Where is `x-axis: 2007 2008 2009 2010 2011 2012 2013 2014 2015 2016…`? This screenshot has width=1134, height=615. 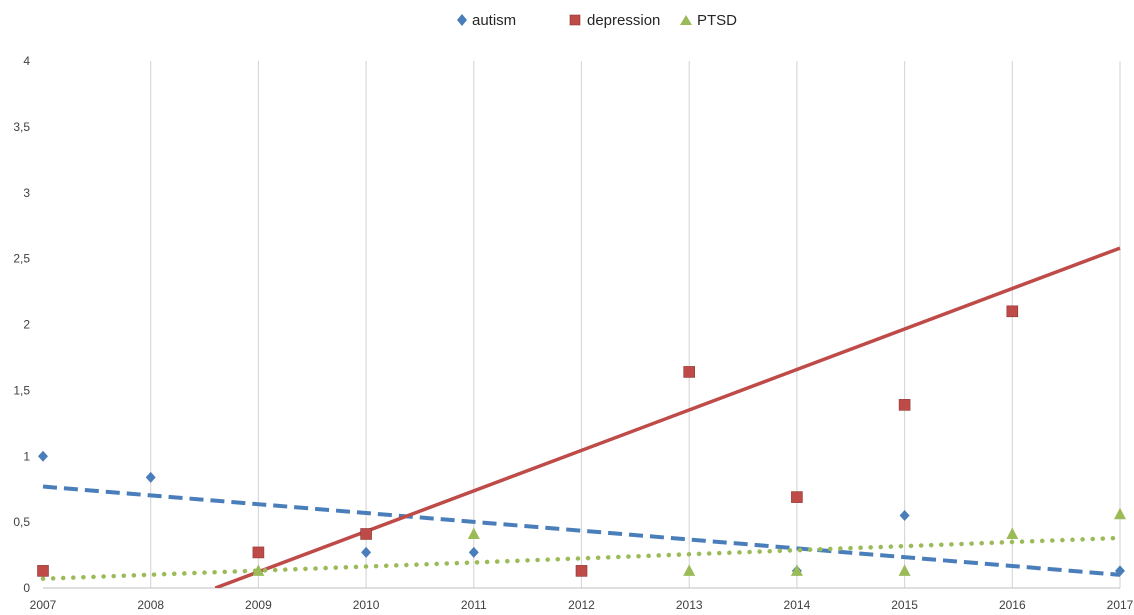 x-axis: 2007 2008 2009 2010 2011 2012 2013 2014 2015 2016… is located at coordinates (582, 599).